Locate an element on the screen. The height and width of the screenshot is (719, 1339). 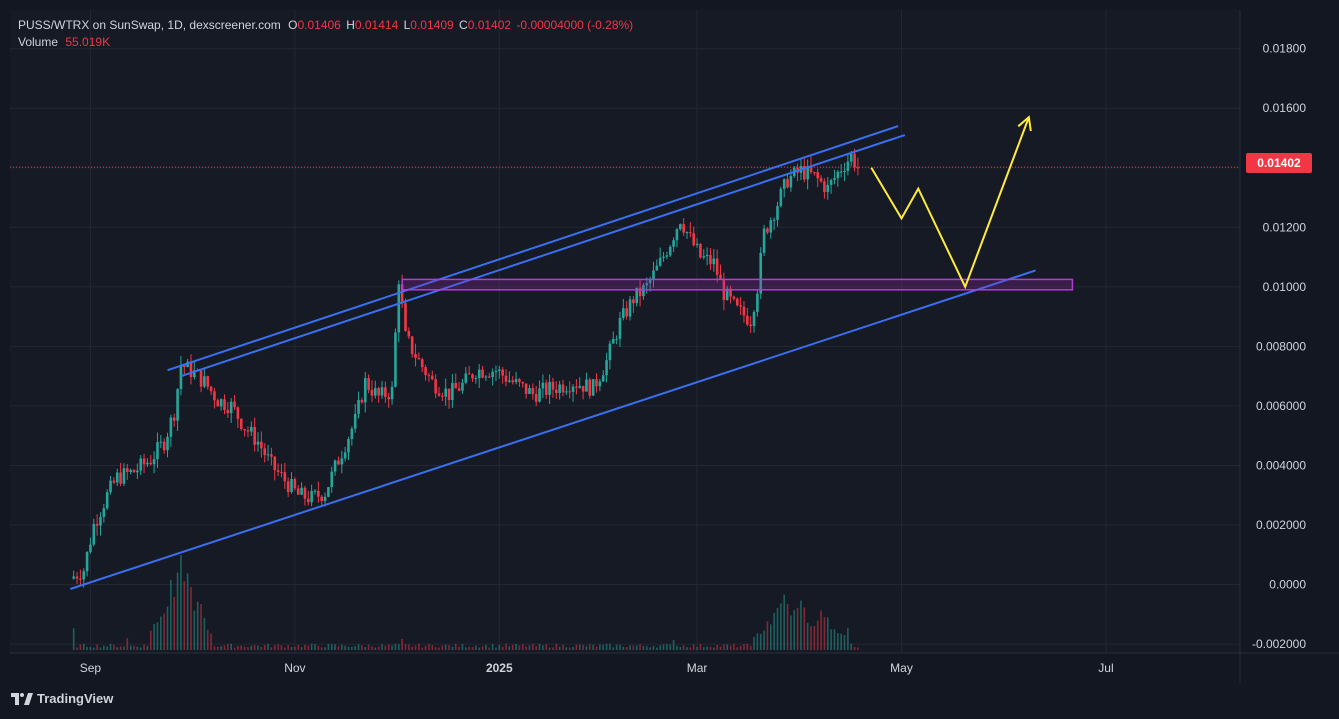
change-value: -0.00004000 (-0.28%) is located at coordinates (575, 25).